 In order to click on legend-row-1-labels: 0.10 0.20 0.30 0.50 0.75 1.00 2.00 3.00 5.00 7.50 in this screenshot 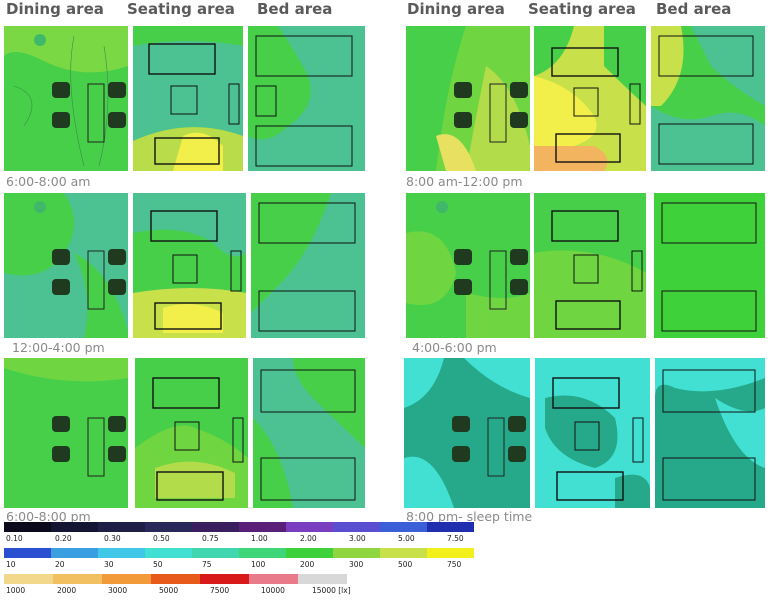, I will do `click(285, 540)`.